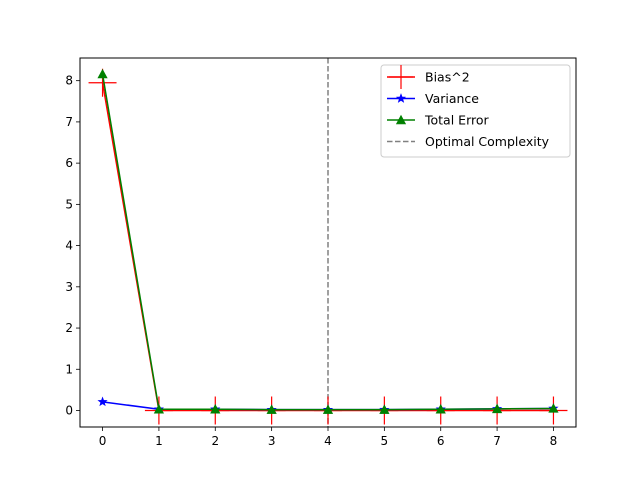 Image resolution: width=640 pixels, height=480 pixels. What do you see at coordinates (69, 204) in the screenshot?
I see `y-tick-label-5: 5` at bounding box center [69, 204].